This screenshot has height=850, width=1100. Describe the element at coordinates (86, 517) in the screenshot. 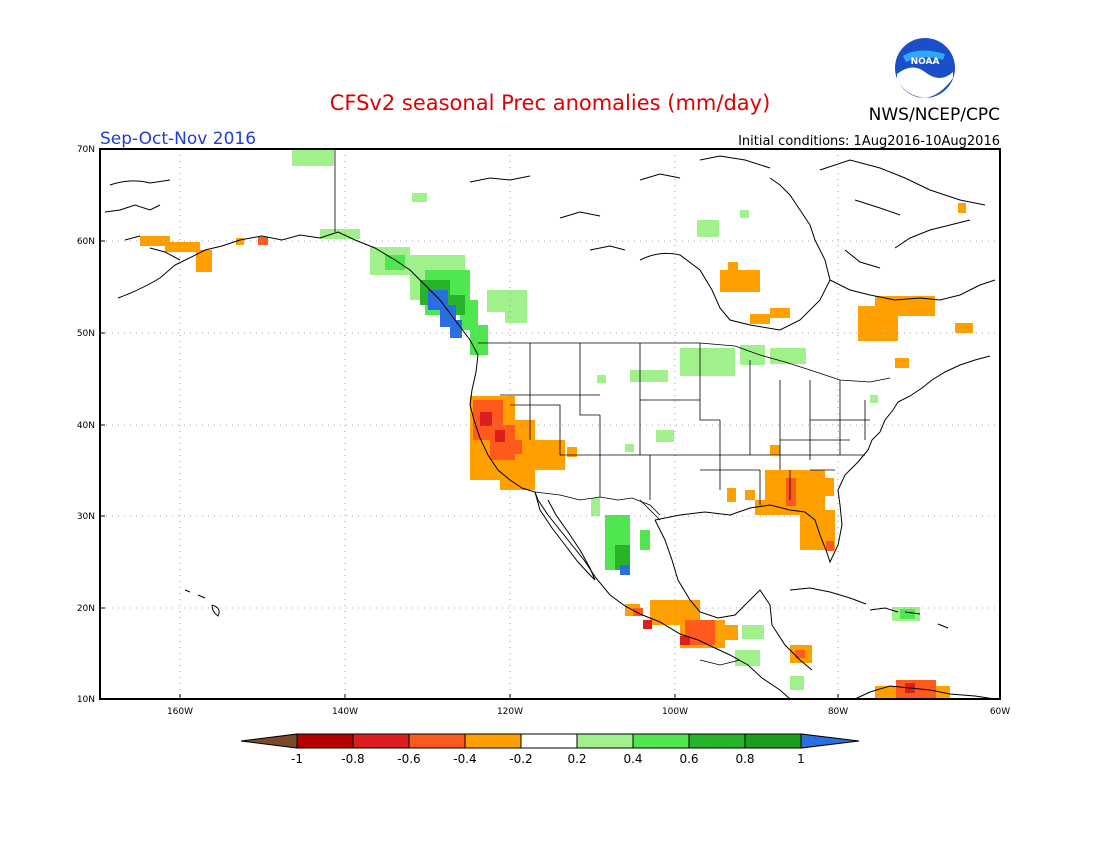

I see `lat-label: 30N` at that location.